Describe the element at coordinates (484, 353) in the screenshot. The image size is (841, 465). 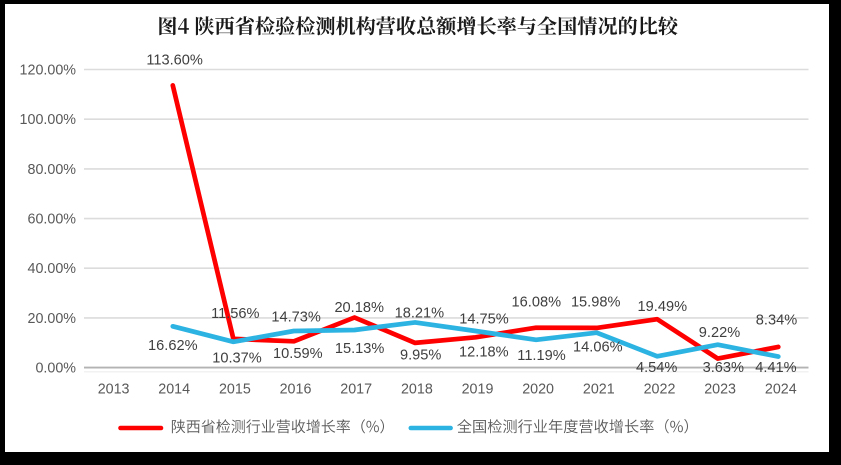
I see `svg-text: 12.18%` at that location.